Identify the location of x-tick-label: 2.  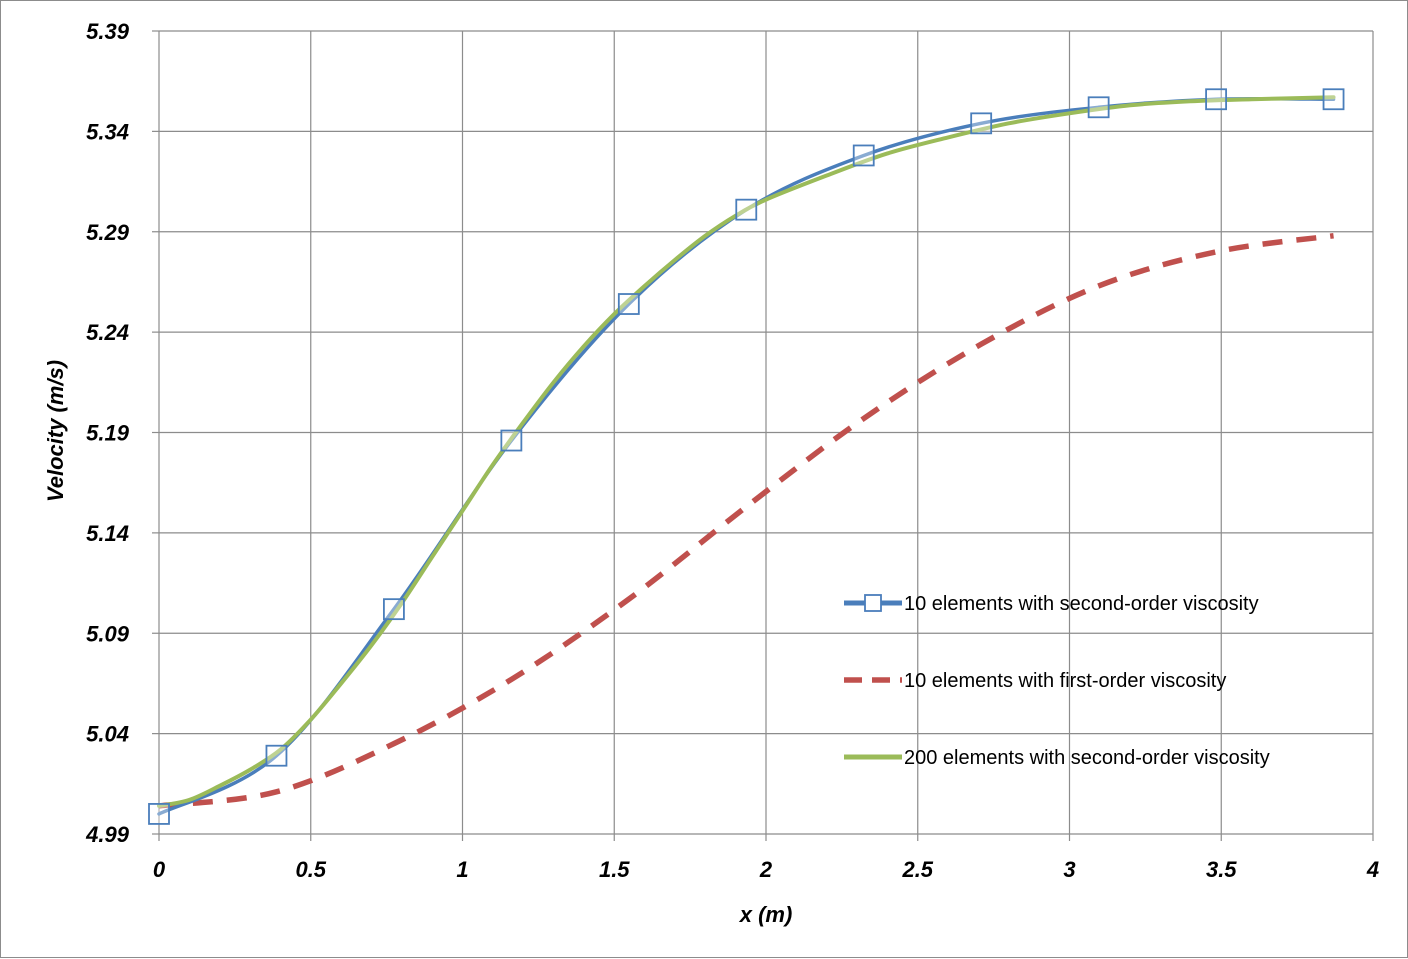
(766, 869).